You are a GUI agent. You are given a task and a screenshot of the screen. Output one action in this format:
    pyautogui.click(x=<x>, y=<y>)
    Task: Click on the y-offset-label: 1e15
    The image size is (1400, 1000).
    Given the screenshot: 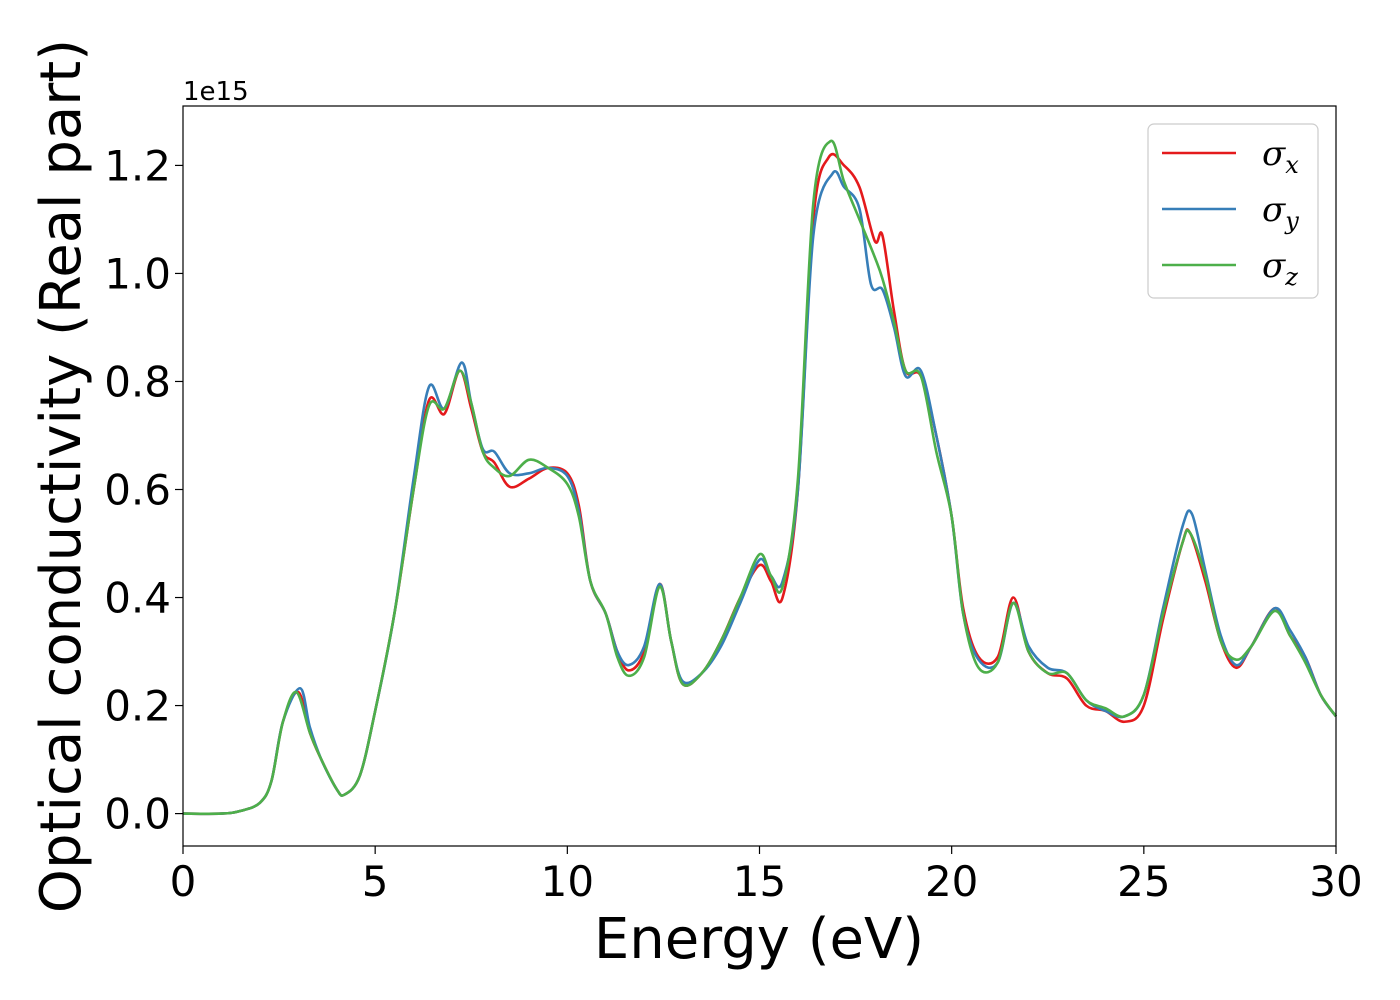 What is the action you would take?
    pyautogui.click(x=216, y=92)
    